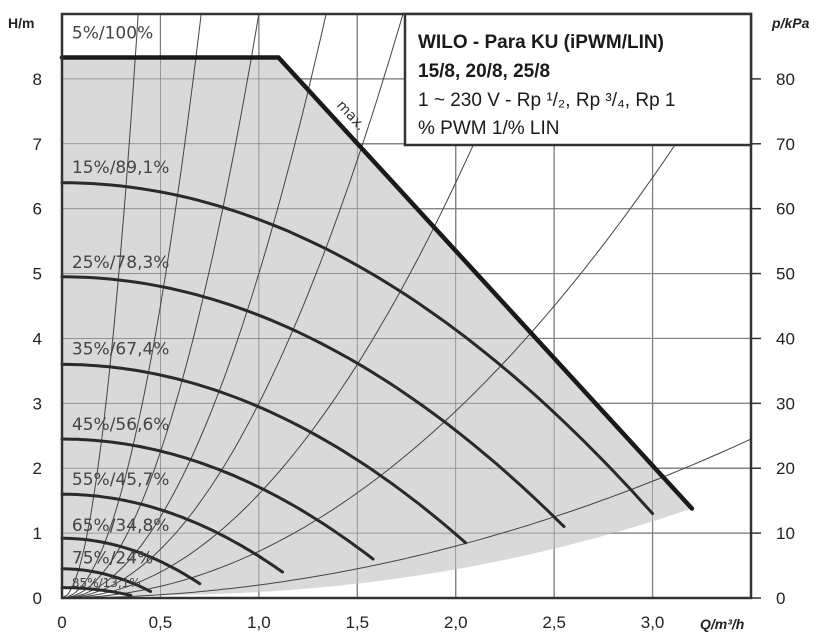 This screenshot has height=632, width=824. Describe the element at coordinates (37, 274) in the screenshot. I see `y-tick-label-5: 5` at that location.